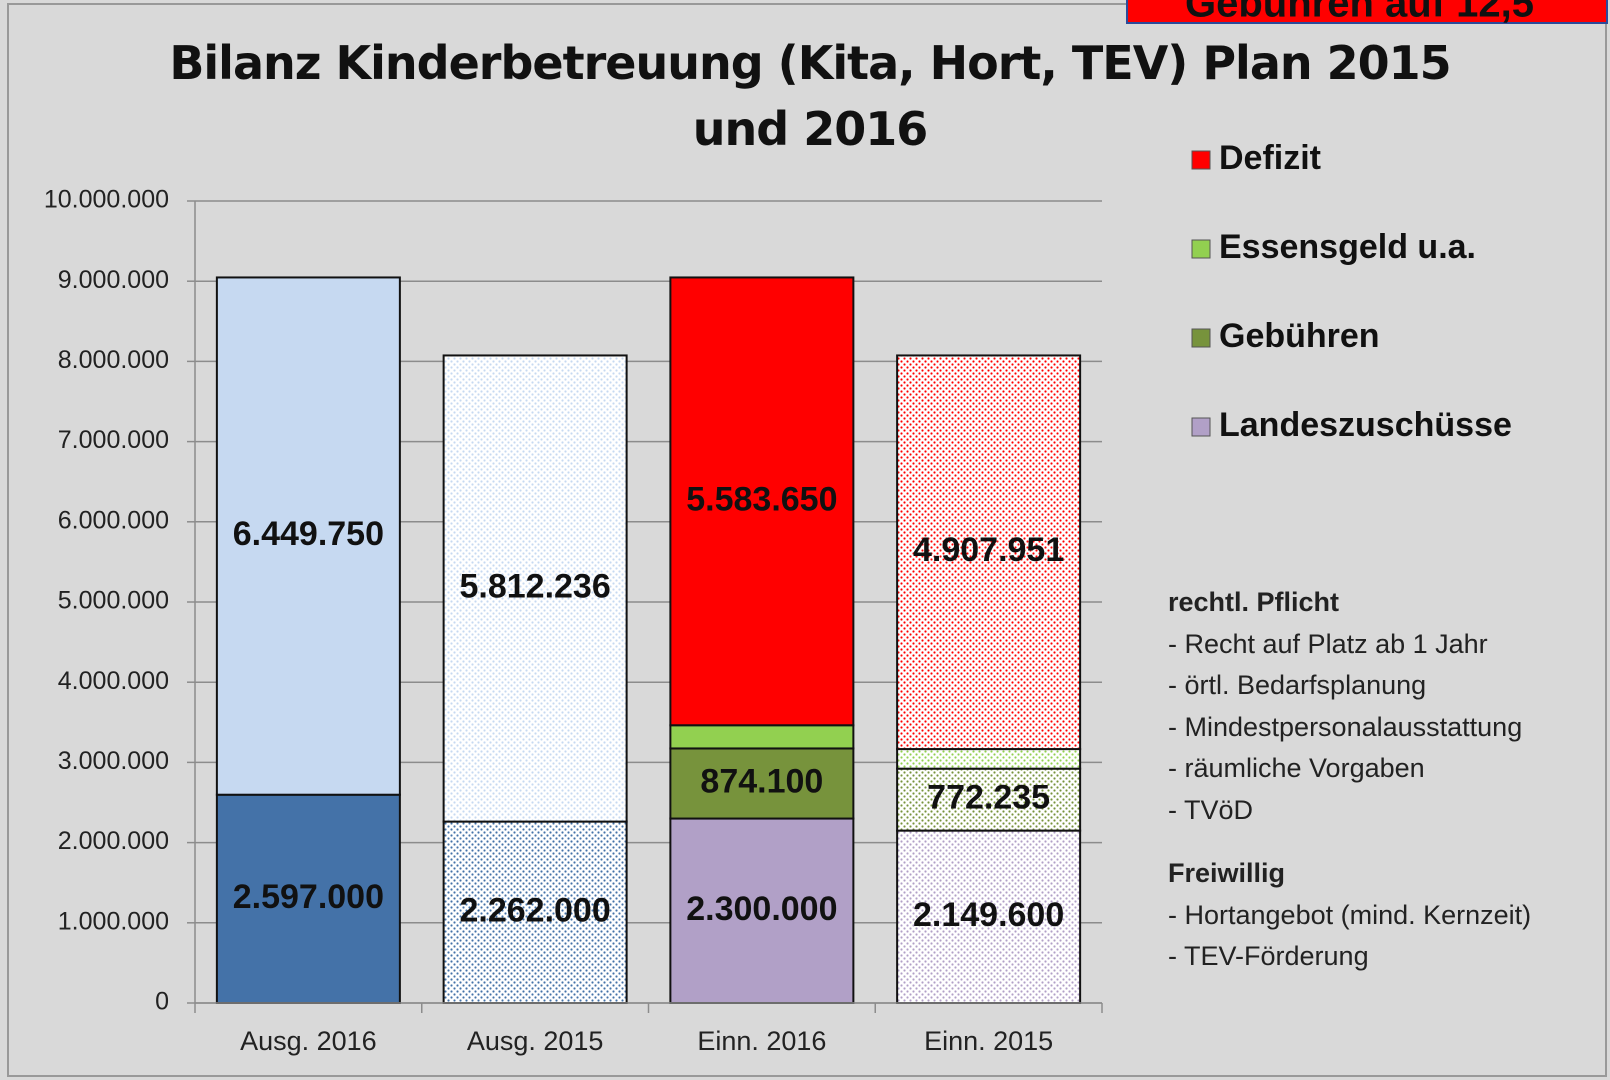 The height and width of the screenshot is (1080, 1610). What do you see at coordinates (1268, 956) in the screenshot?
I see `note-item: - TEV-Förderung` at bounding box center [1268, 956].